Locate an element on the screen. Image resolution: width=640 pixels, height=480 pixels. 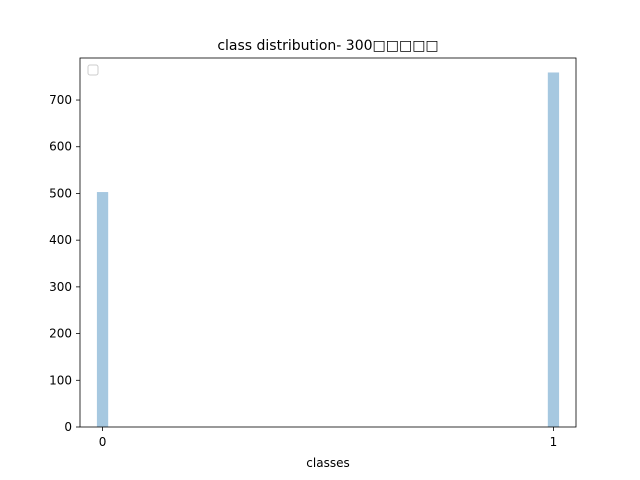
chart-title: class distribution- 300□□□□□ is located at coordinates (327, 46).